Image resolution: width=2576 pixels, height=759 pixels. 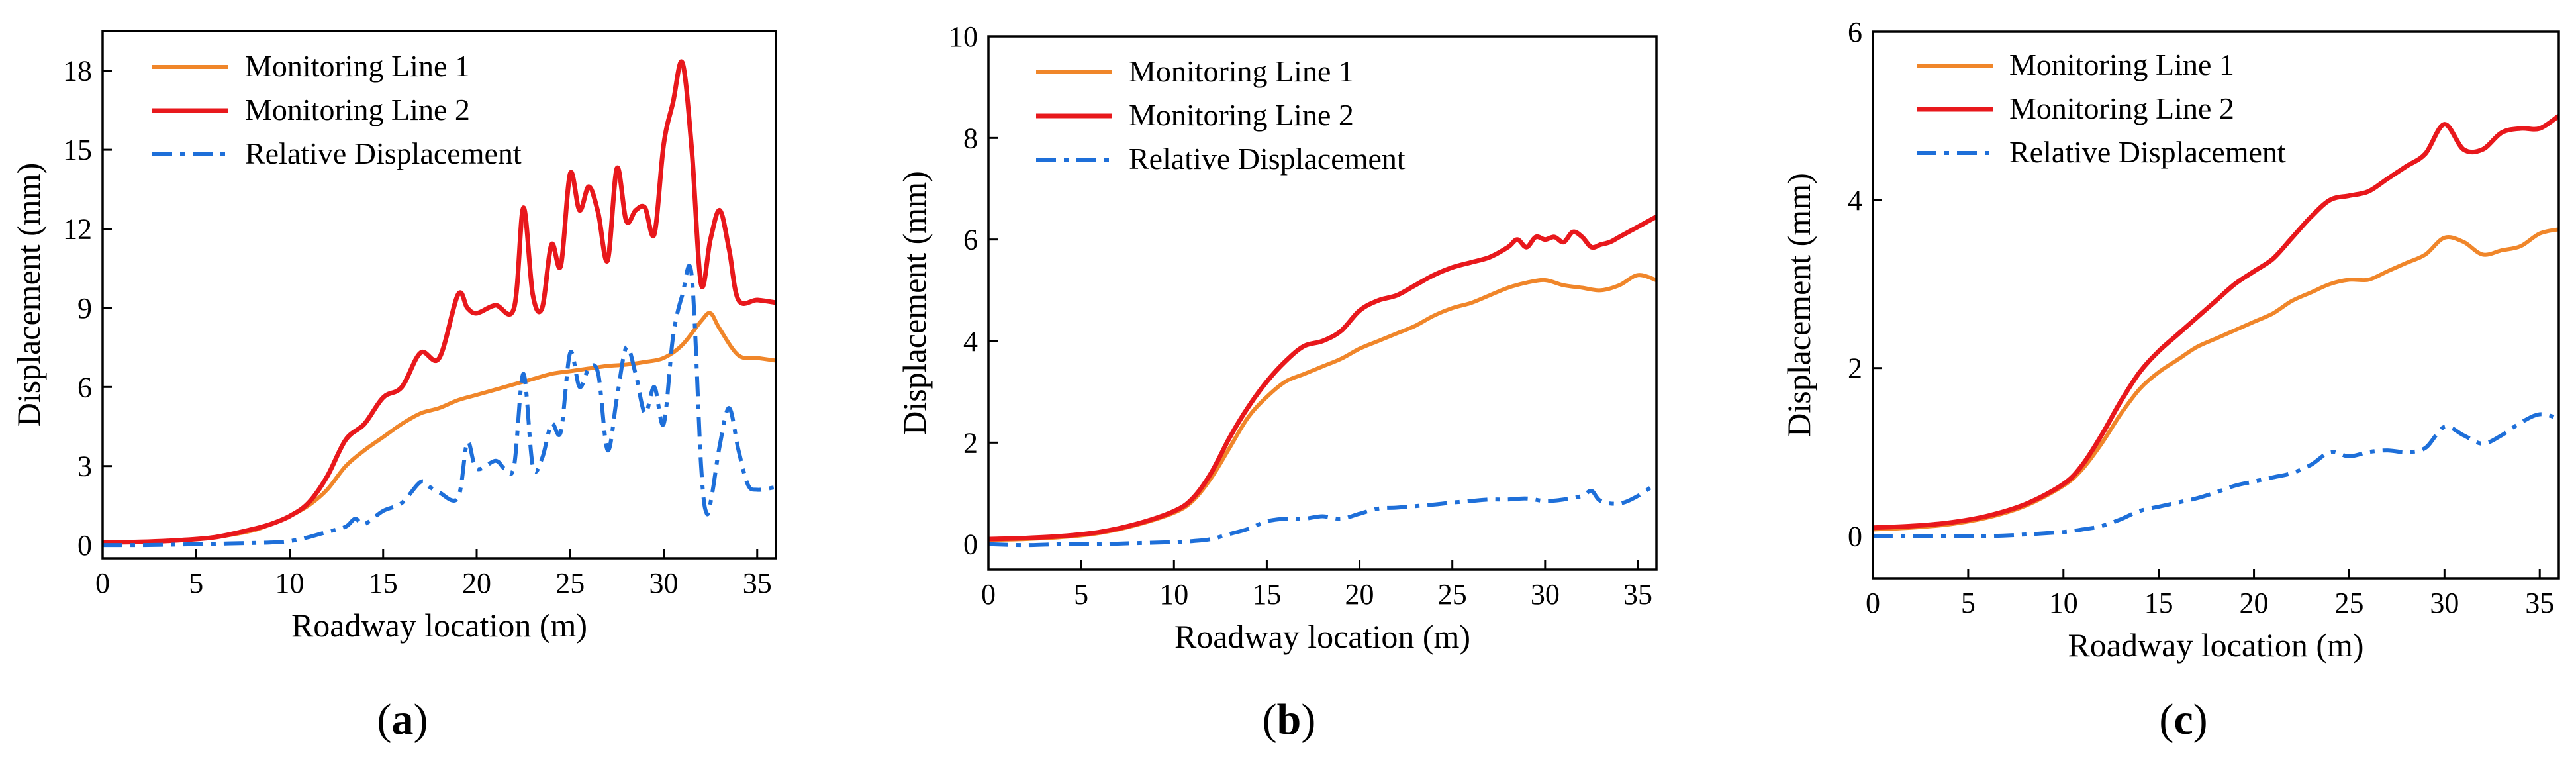 I want to click on panel-caption: (b), so click(x=1289, y=719).